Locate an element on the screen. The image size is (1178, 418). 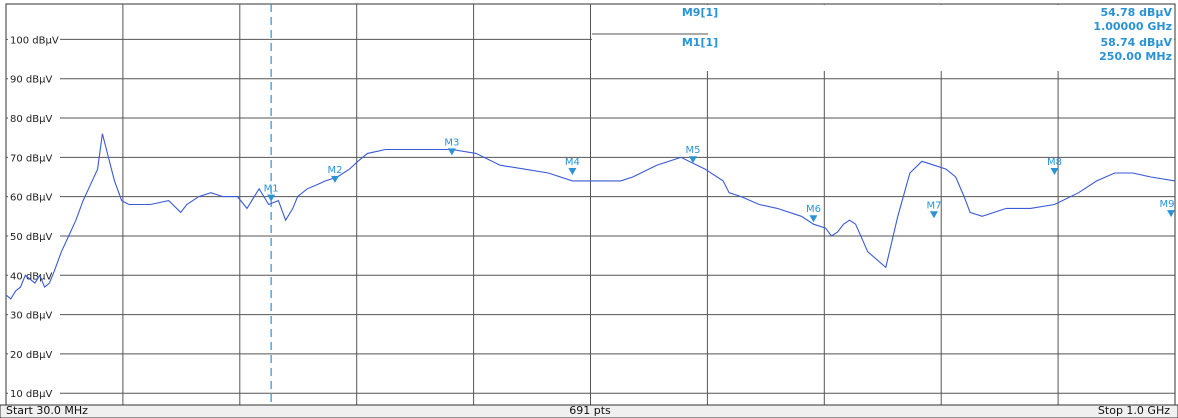
marker-m7-triangle is located at coordinates (933, 215).